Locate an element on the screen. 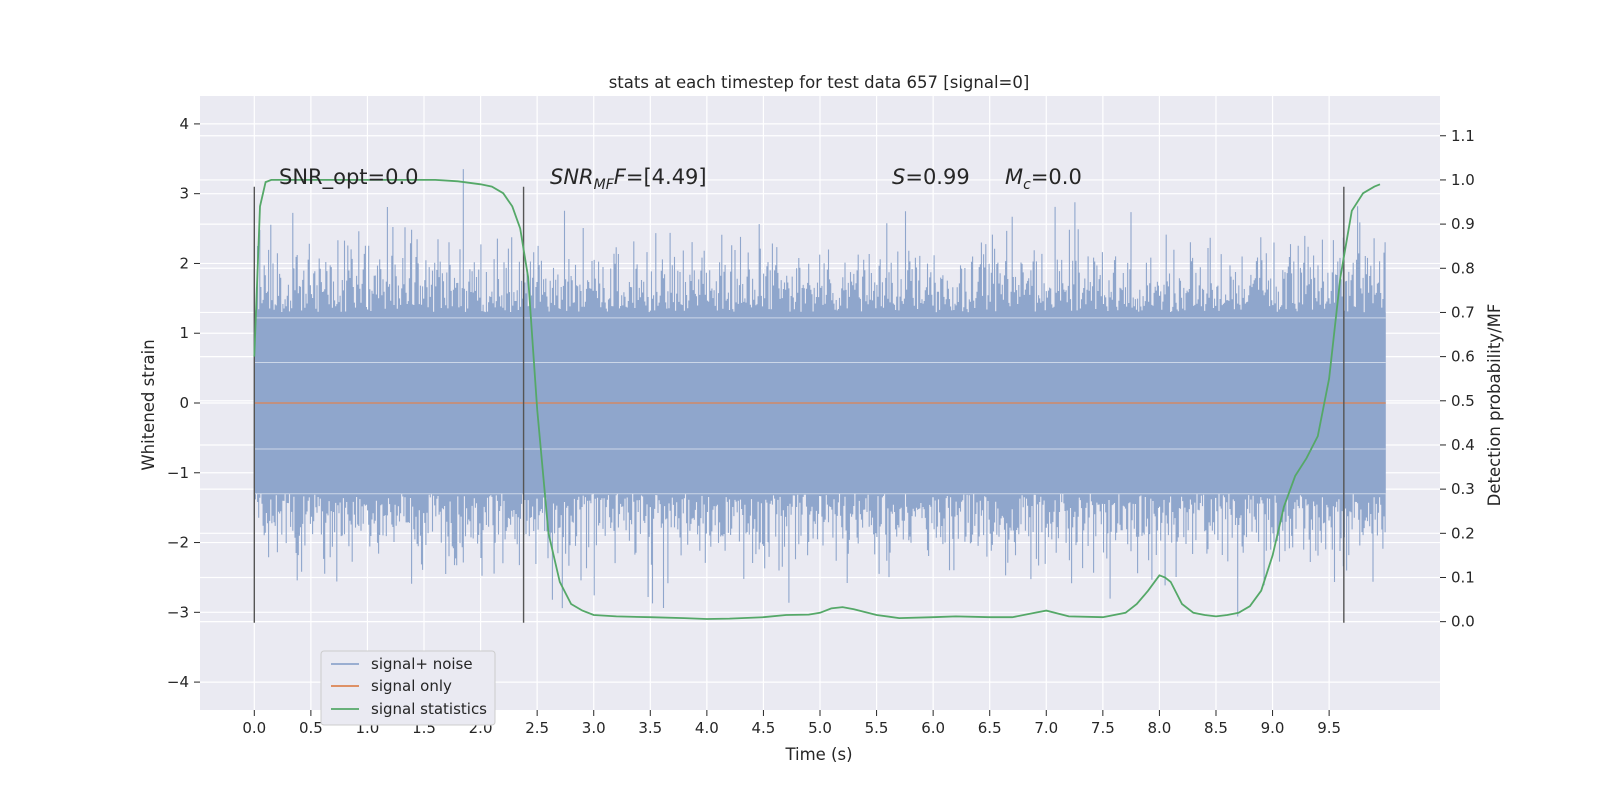 Image resolution: width=1600 pixels, height=800 pixels. y-axis-label: Whitened strain is located at coordinates (148, 404).